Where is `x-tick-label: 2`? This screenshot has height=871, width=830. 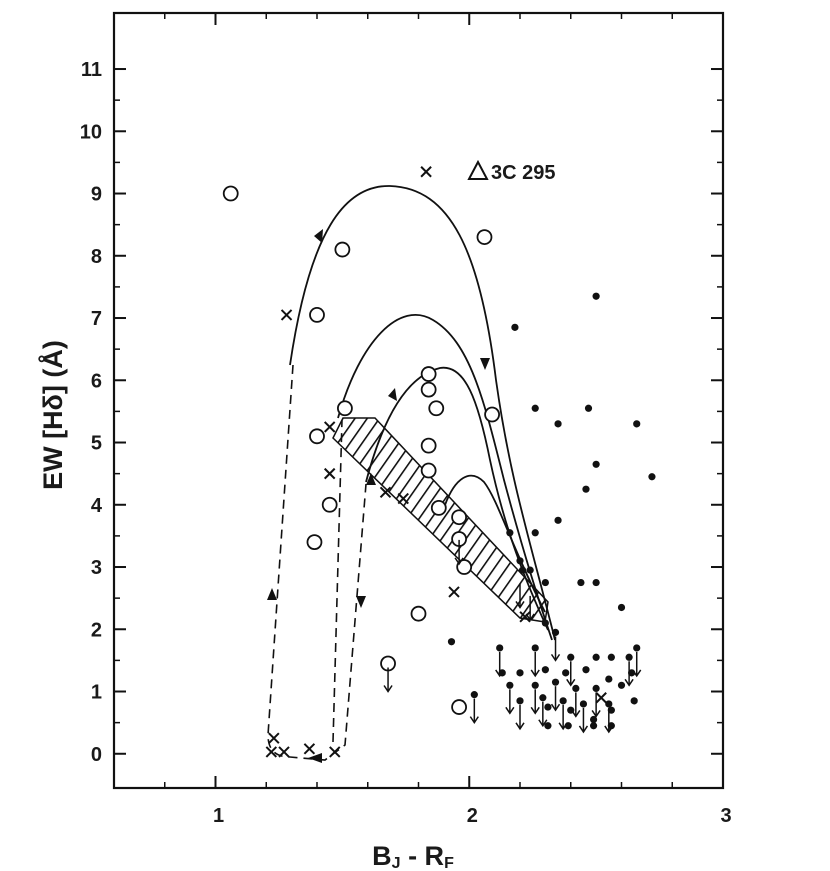 x-tick-label: 2 is located at coordinates (472, 816).